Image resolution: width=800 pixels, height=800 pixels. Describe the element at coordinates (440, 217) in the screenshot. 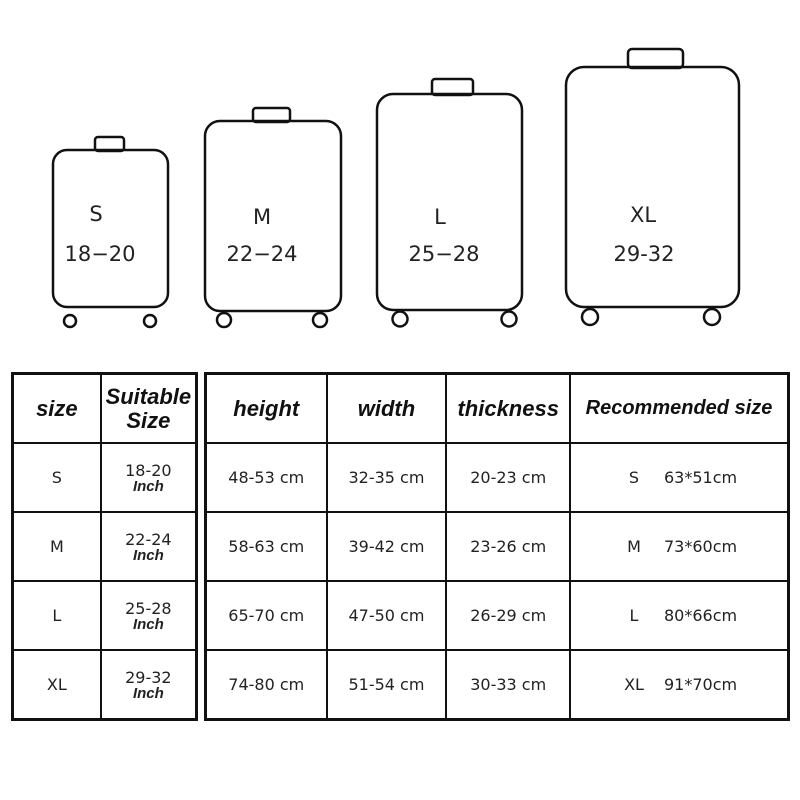

I see `suitcase-size-label: L` at that location.